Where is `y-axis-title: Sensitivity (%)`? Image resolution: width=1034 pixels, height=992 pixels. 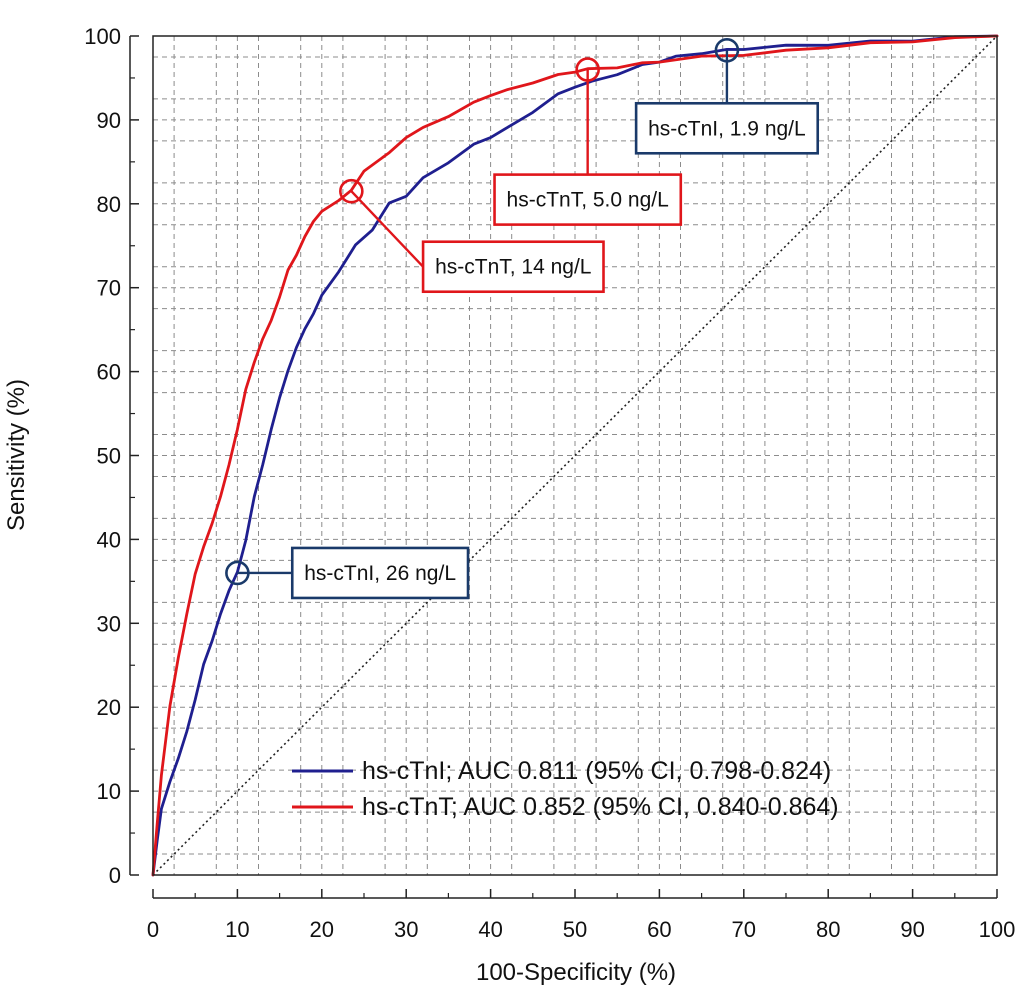 y-axis-title: Sensitivity (%) is located at coordinates (16, 455).